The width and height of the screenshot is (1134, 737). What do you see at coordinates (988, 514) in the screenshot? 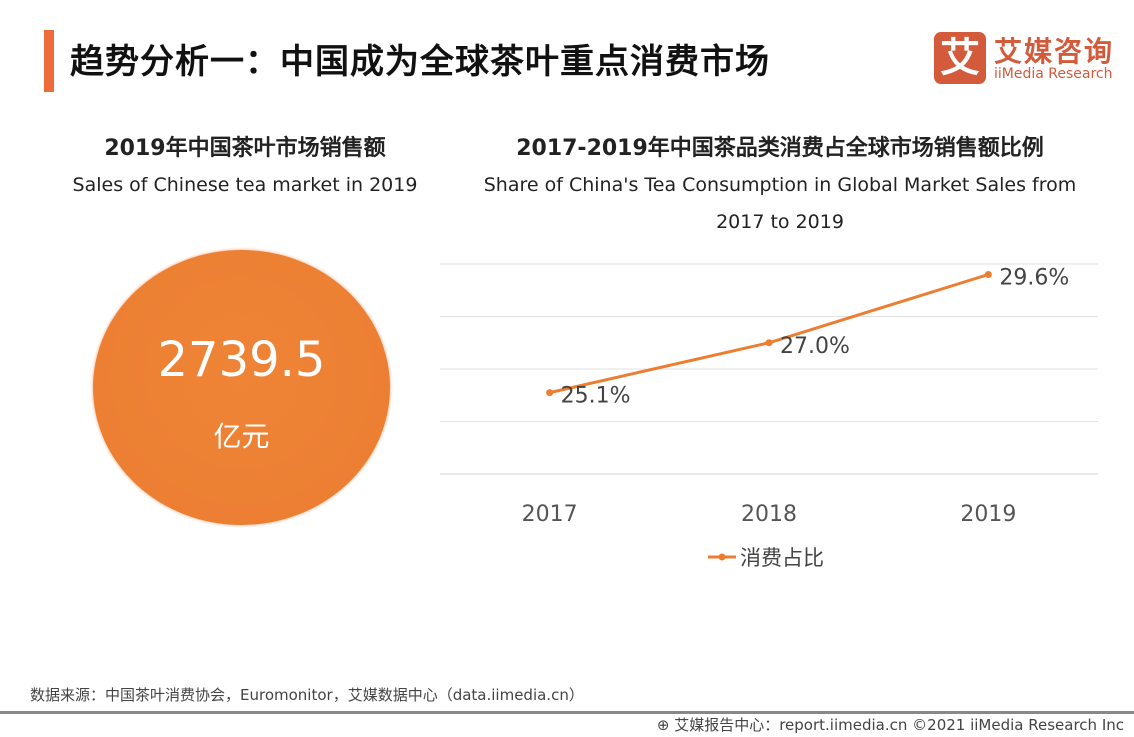
I see `x-tick-label: 2019` at bounding box center [988, 514].